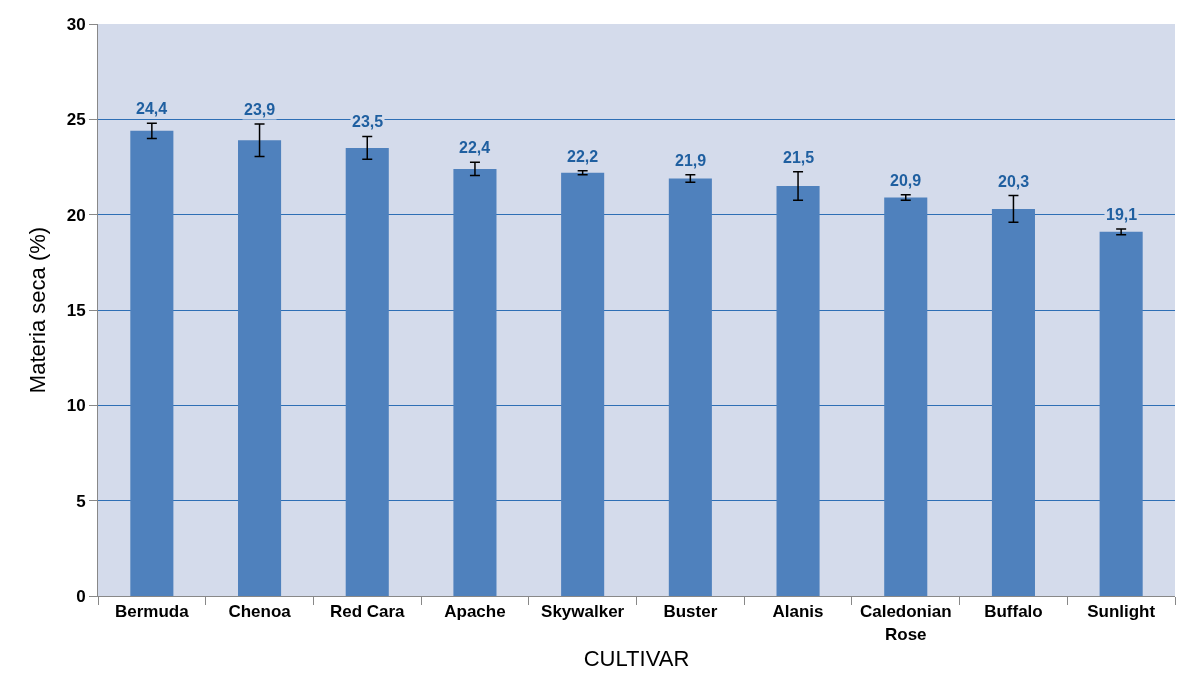 This screenshot has height=690, width=1187. I want to click on data-label: 19,1, so click(1122, 214).